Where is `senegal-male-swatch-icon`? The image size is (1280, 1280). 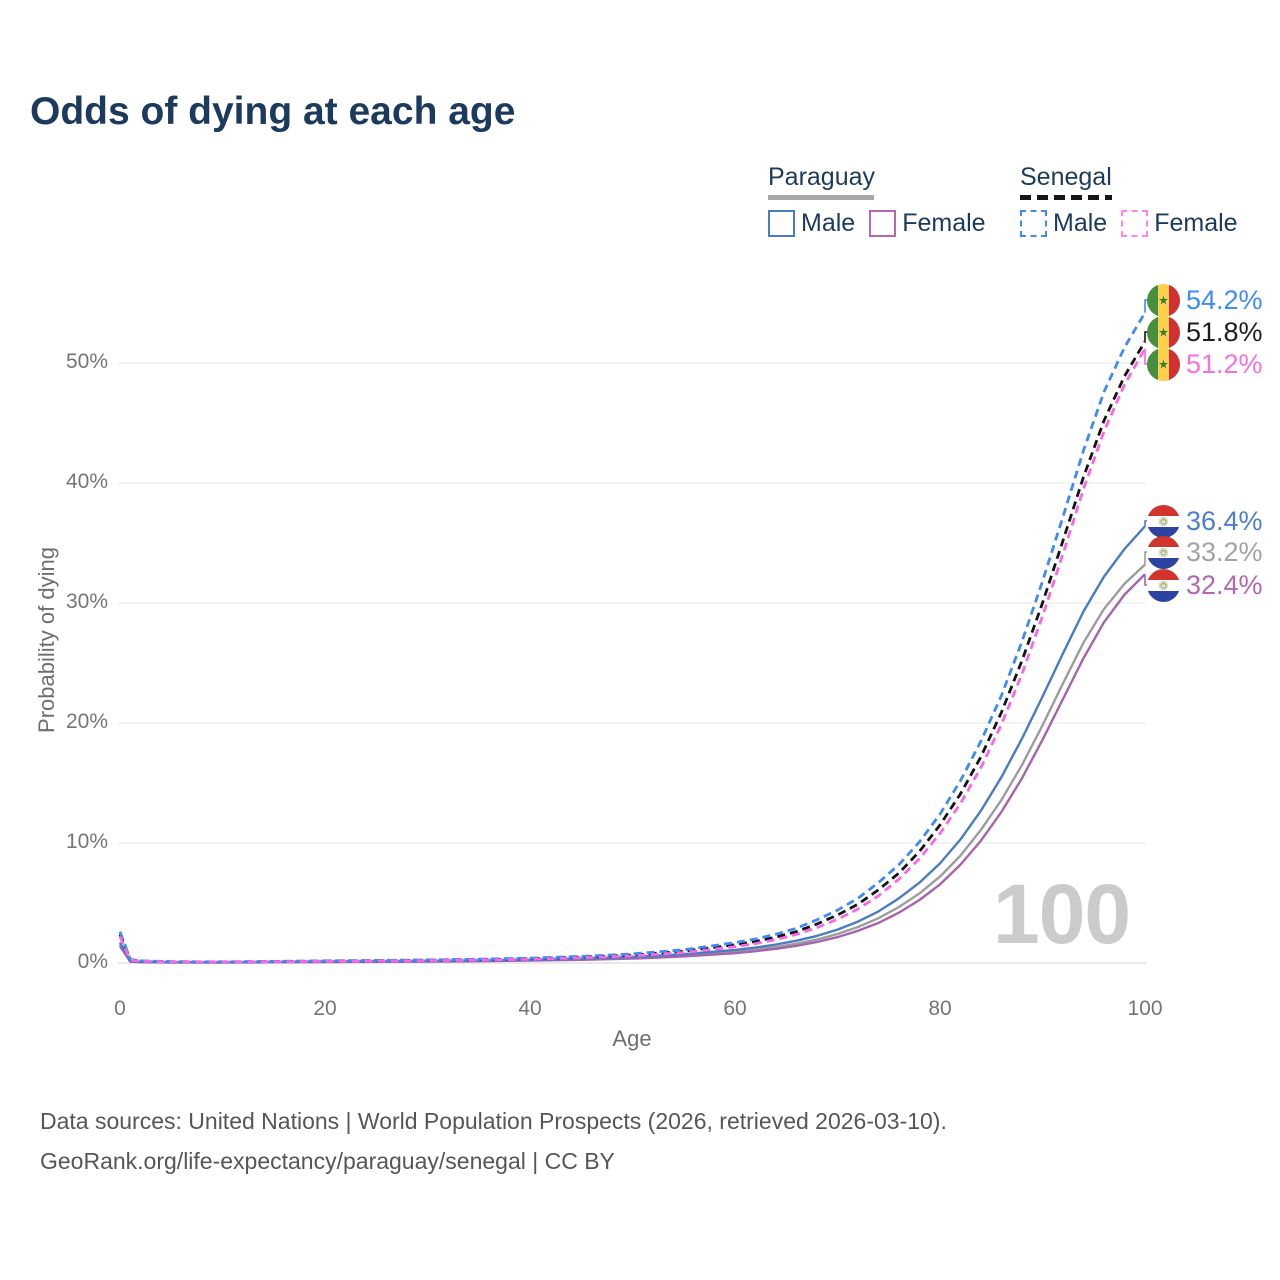 senegal-male-swatch-icon is located at coordinates (1033, 223).